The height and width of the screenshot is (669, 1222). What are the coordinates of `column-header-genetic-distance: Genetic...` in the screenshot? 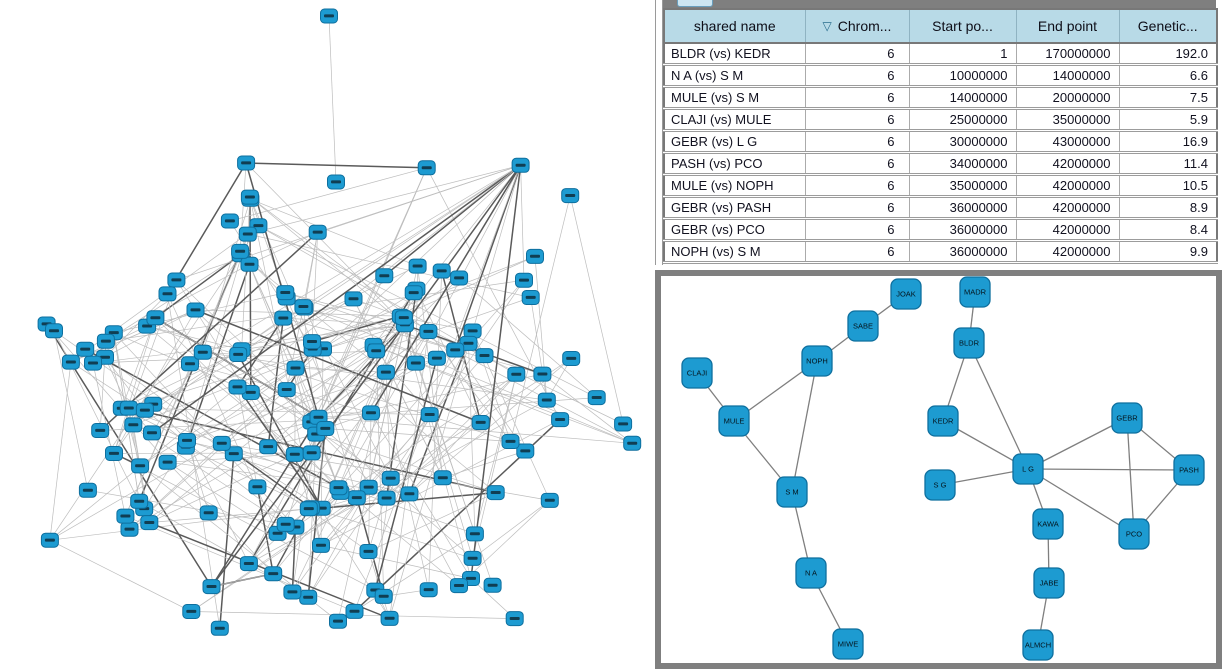 It's located at (1168, 26).